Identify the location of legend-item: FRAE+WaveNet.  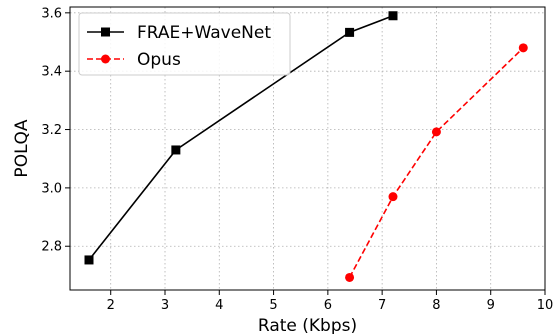
(179, 33).